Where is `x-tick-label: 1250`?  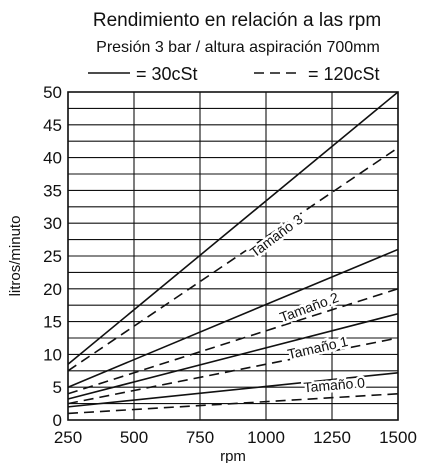
x-tick-label: 1250 is located at coordinates (332, 437).